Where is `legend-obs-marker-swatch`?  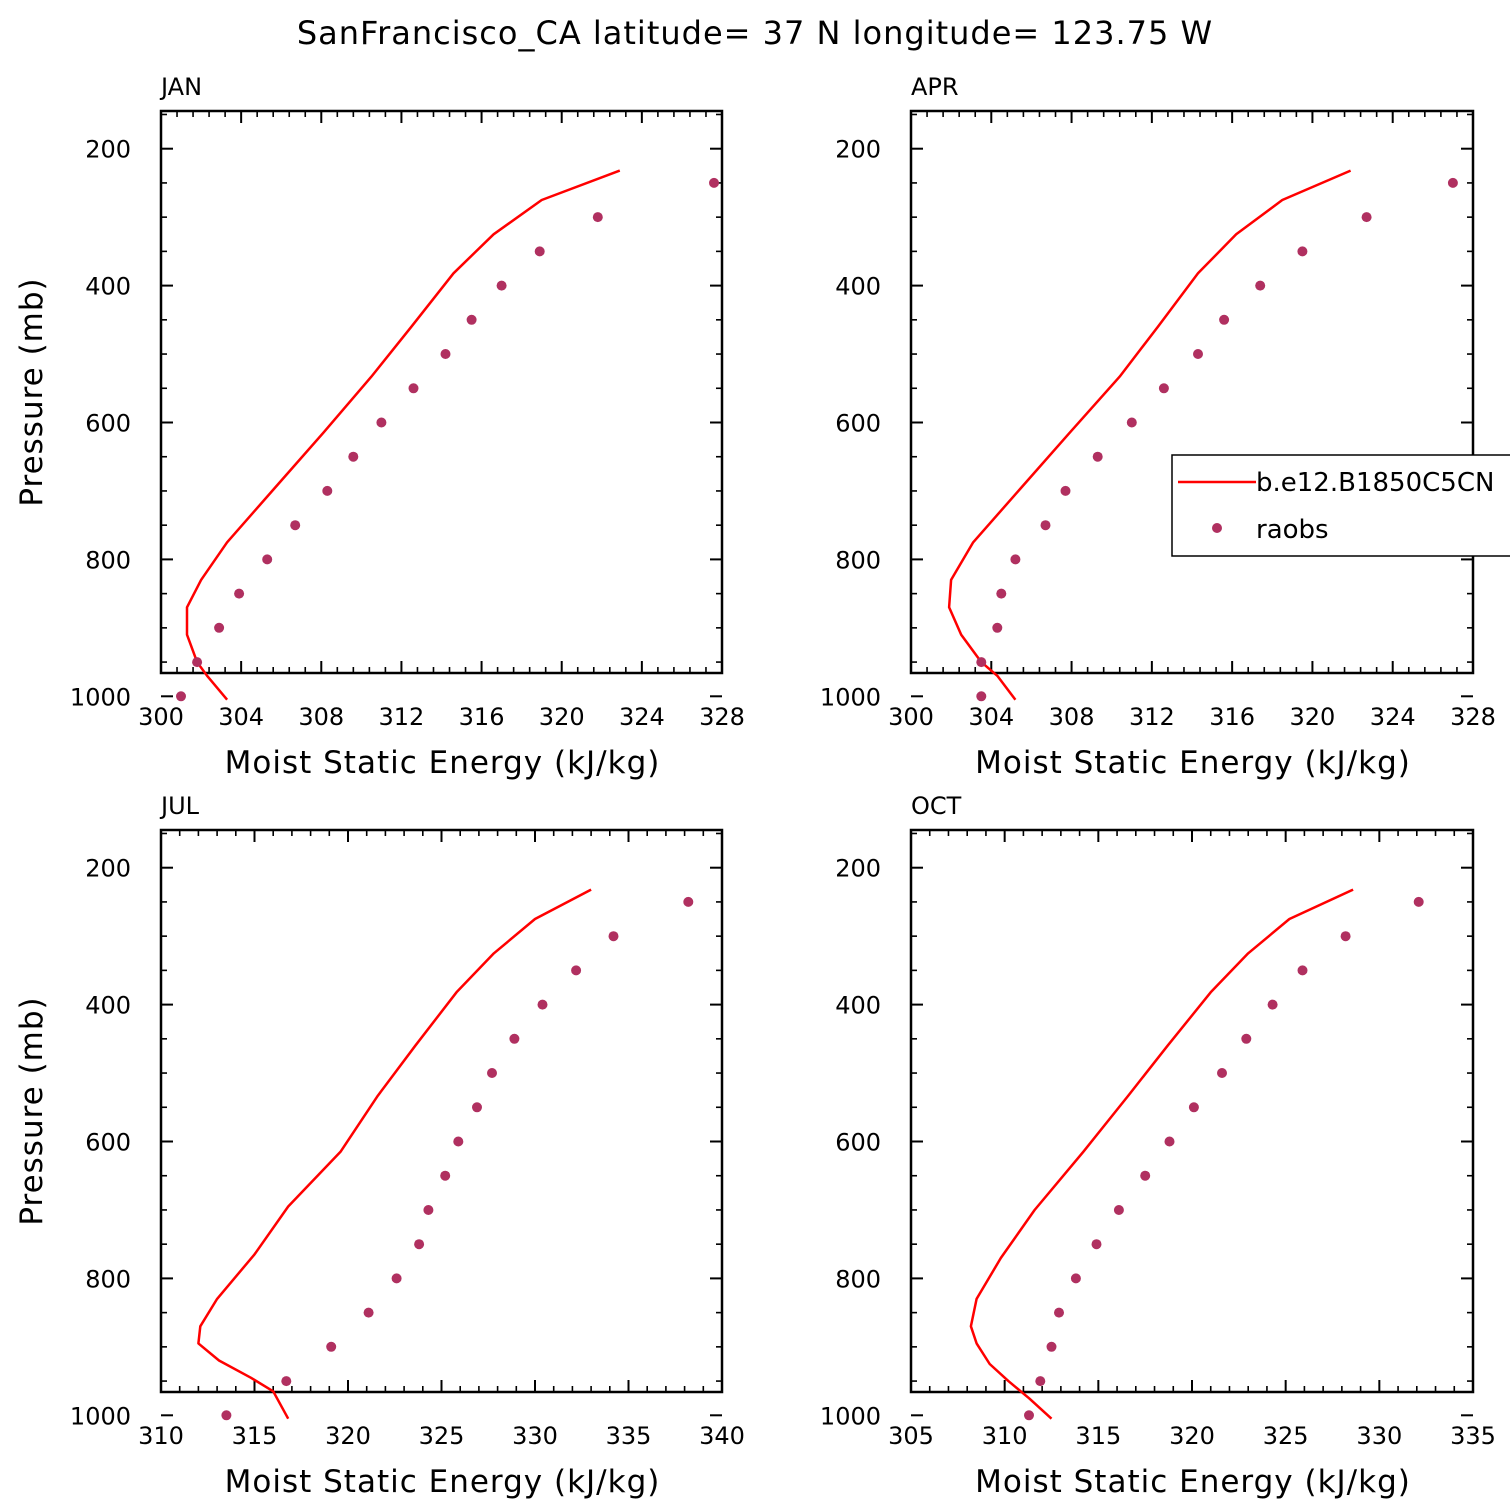 legend-obs-marker-swatch is located at coordinates (1217, 528).